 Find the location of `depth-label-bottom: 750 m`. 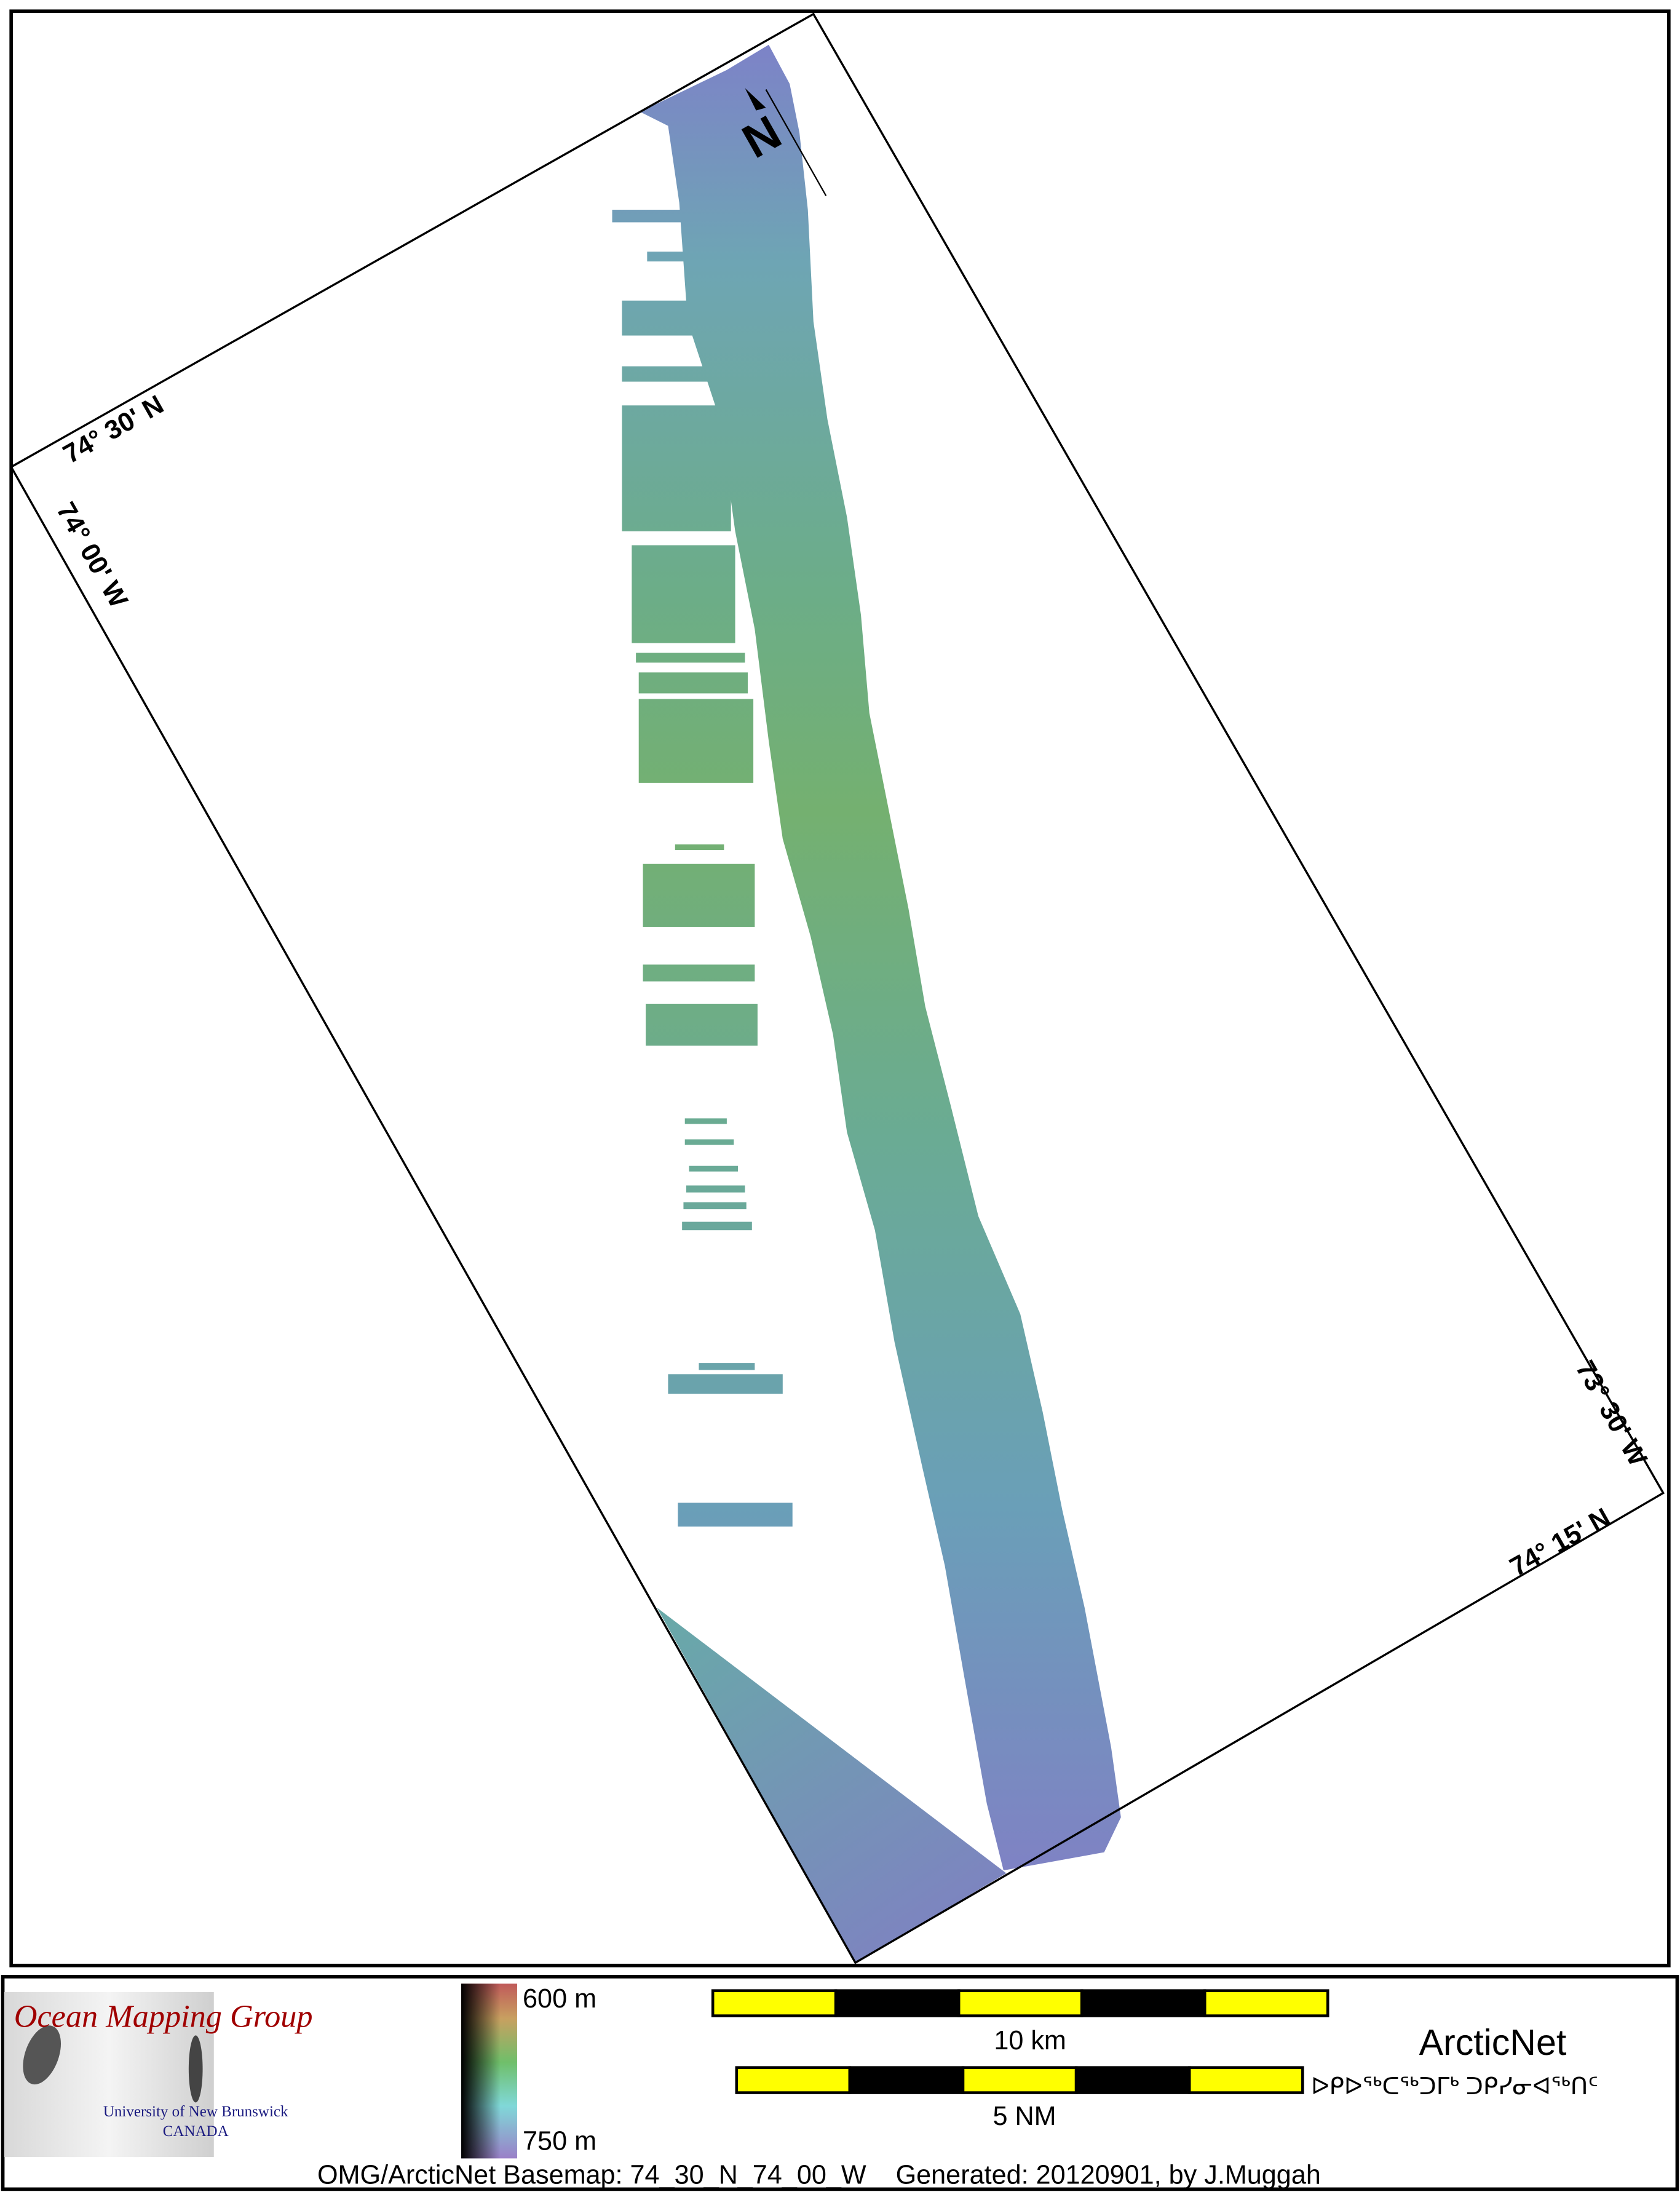

depth-label-bottom: 750 m is located at coordinates (559, 2141).